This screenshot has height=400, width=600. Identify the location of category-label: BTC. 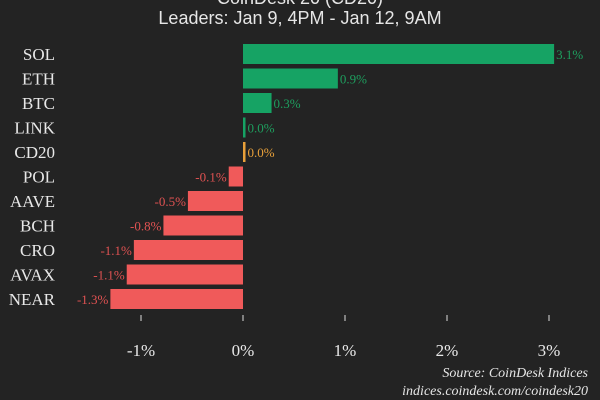
(38, 103).